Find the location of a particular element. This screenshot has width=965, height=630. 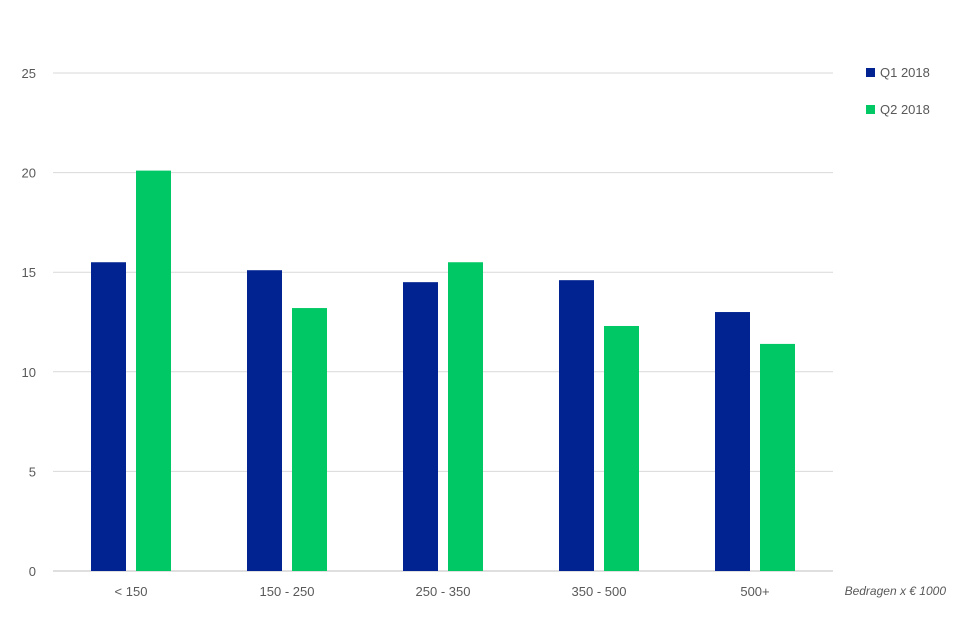

y-tick-label: 25 is located at coordinates (29, 73).